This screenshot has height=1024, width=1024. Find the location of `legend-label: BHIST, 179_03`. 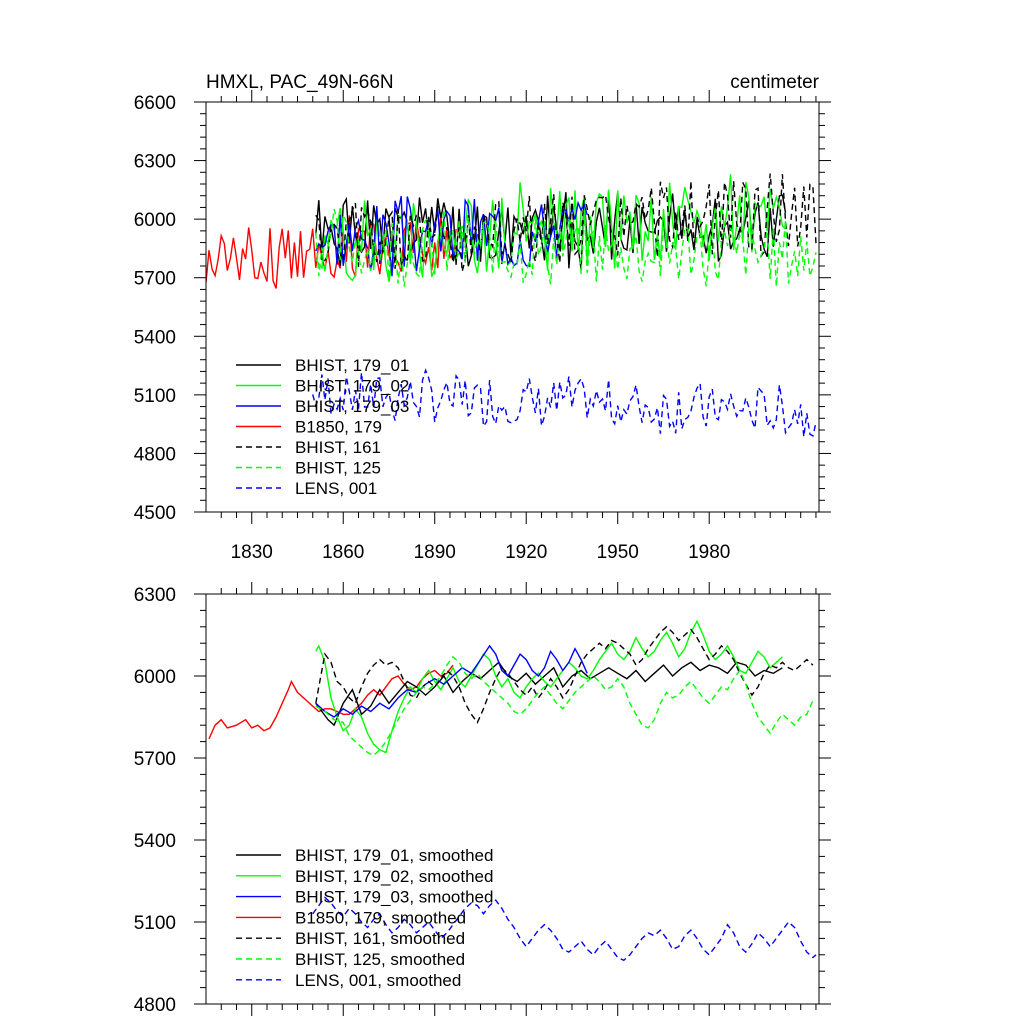

legend-label: BHIST, 179_03 is located at coordinates (352, 406).